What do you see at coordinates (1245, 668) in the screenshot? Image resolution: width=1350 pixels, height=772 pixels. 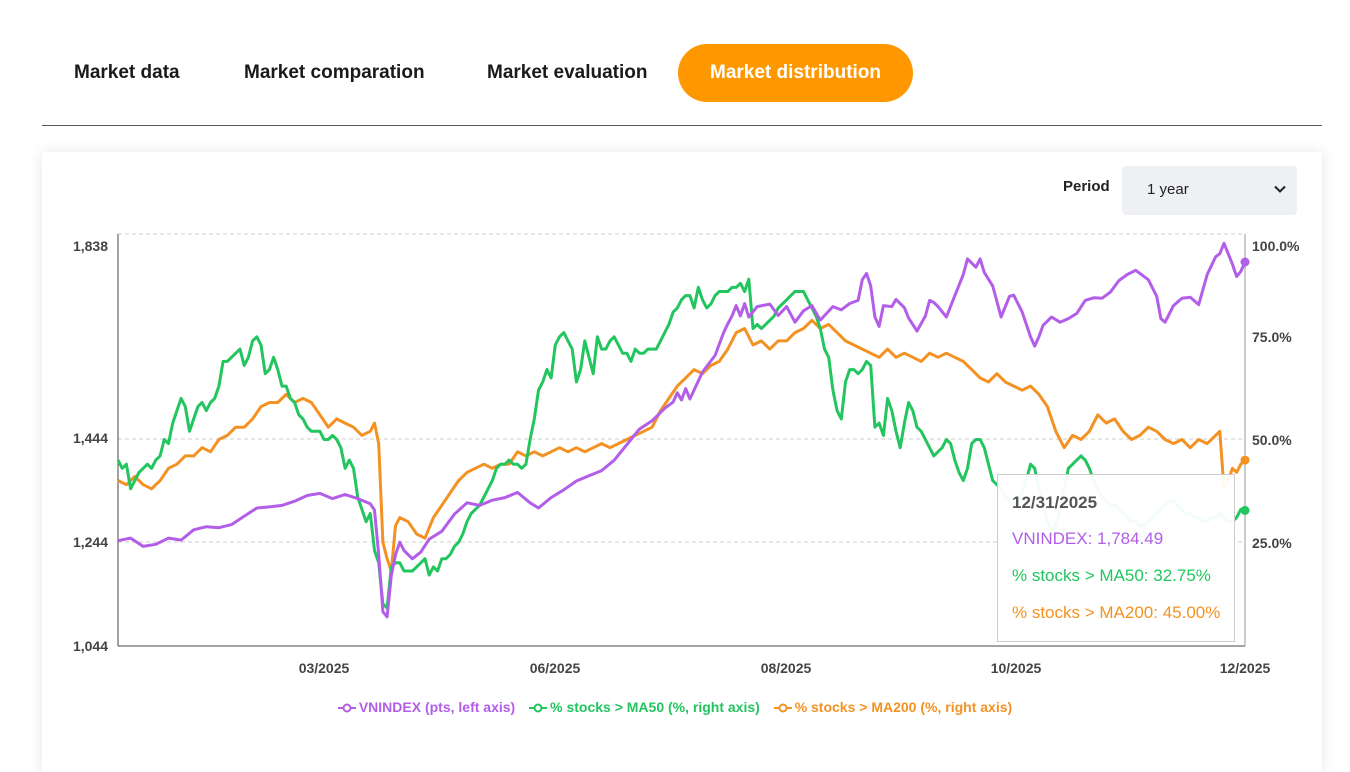 I see `x-tick-label: 12/2025` at bounding box center [1245, 668].